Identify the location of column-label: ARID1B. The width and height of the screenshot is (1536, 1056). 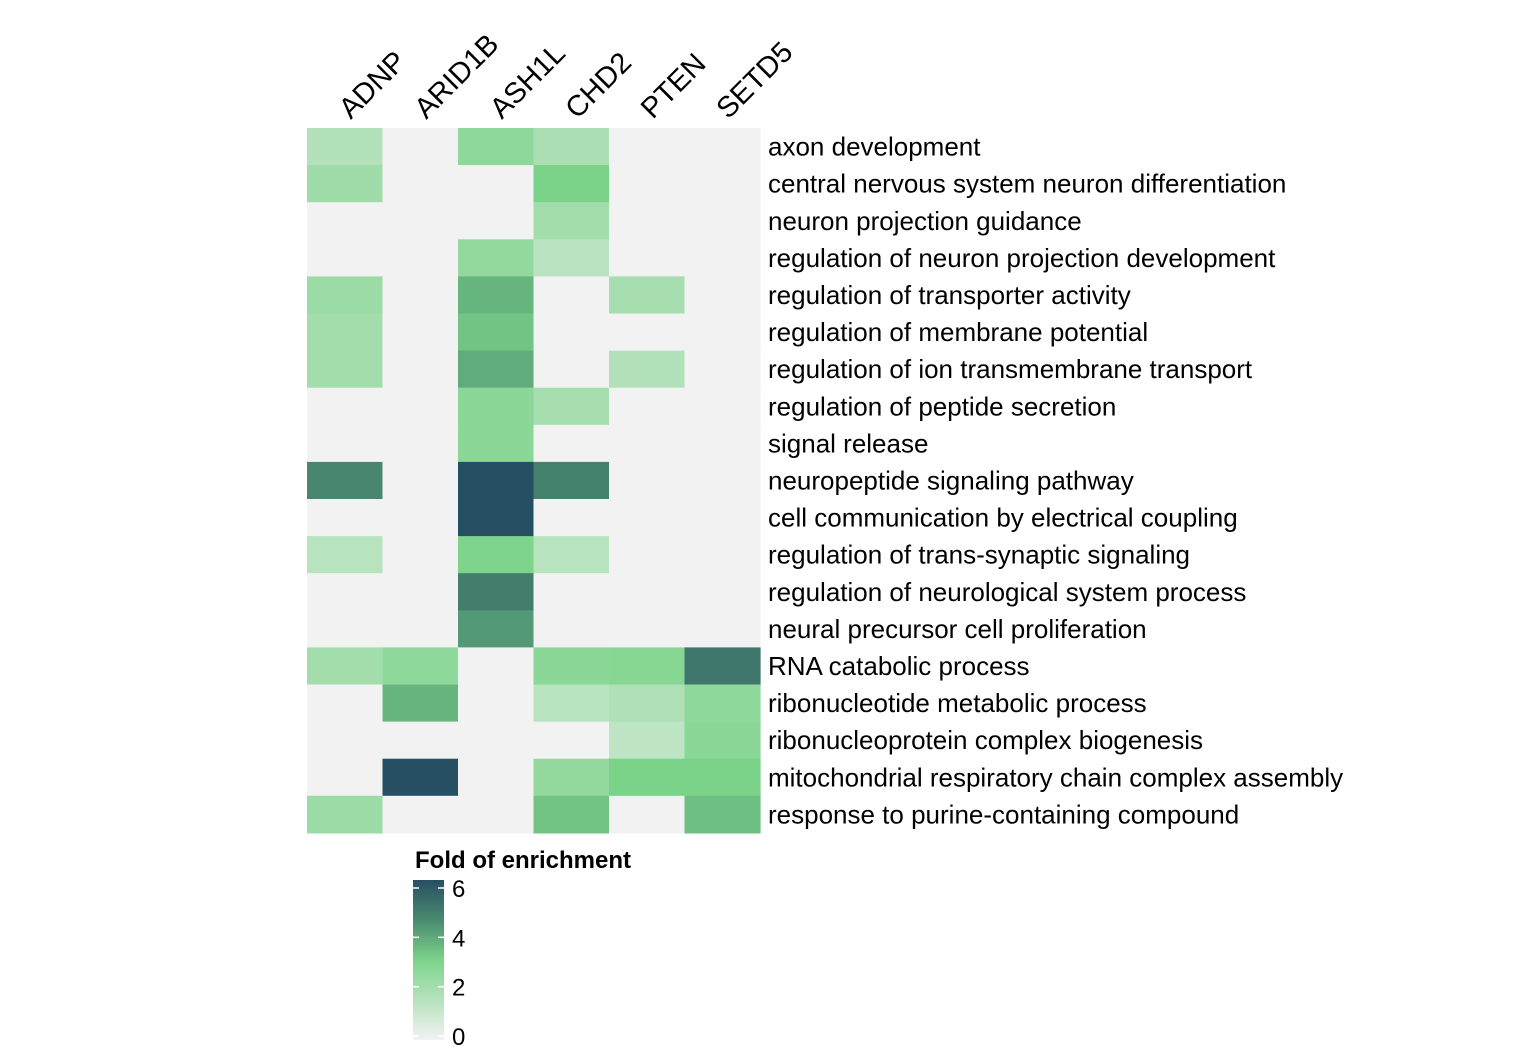
(457, 76).